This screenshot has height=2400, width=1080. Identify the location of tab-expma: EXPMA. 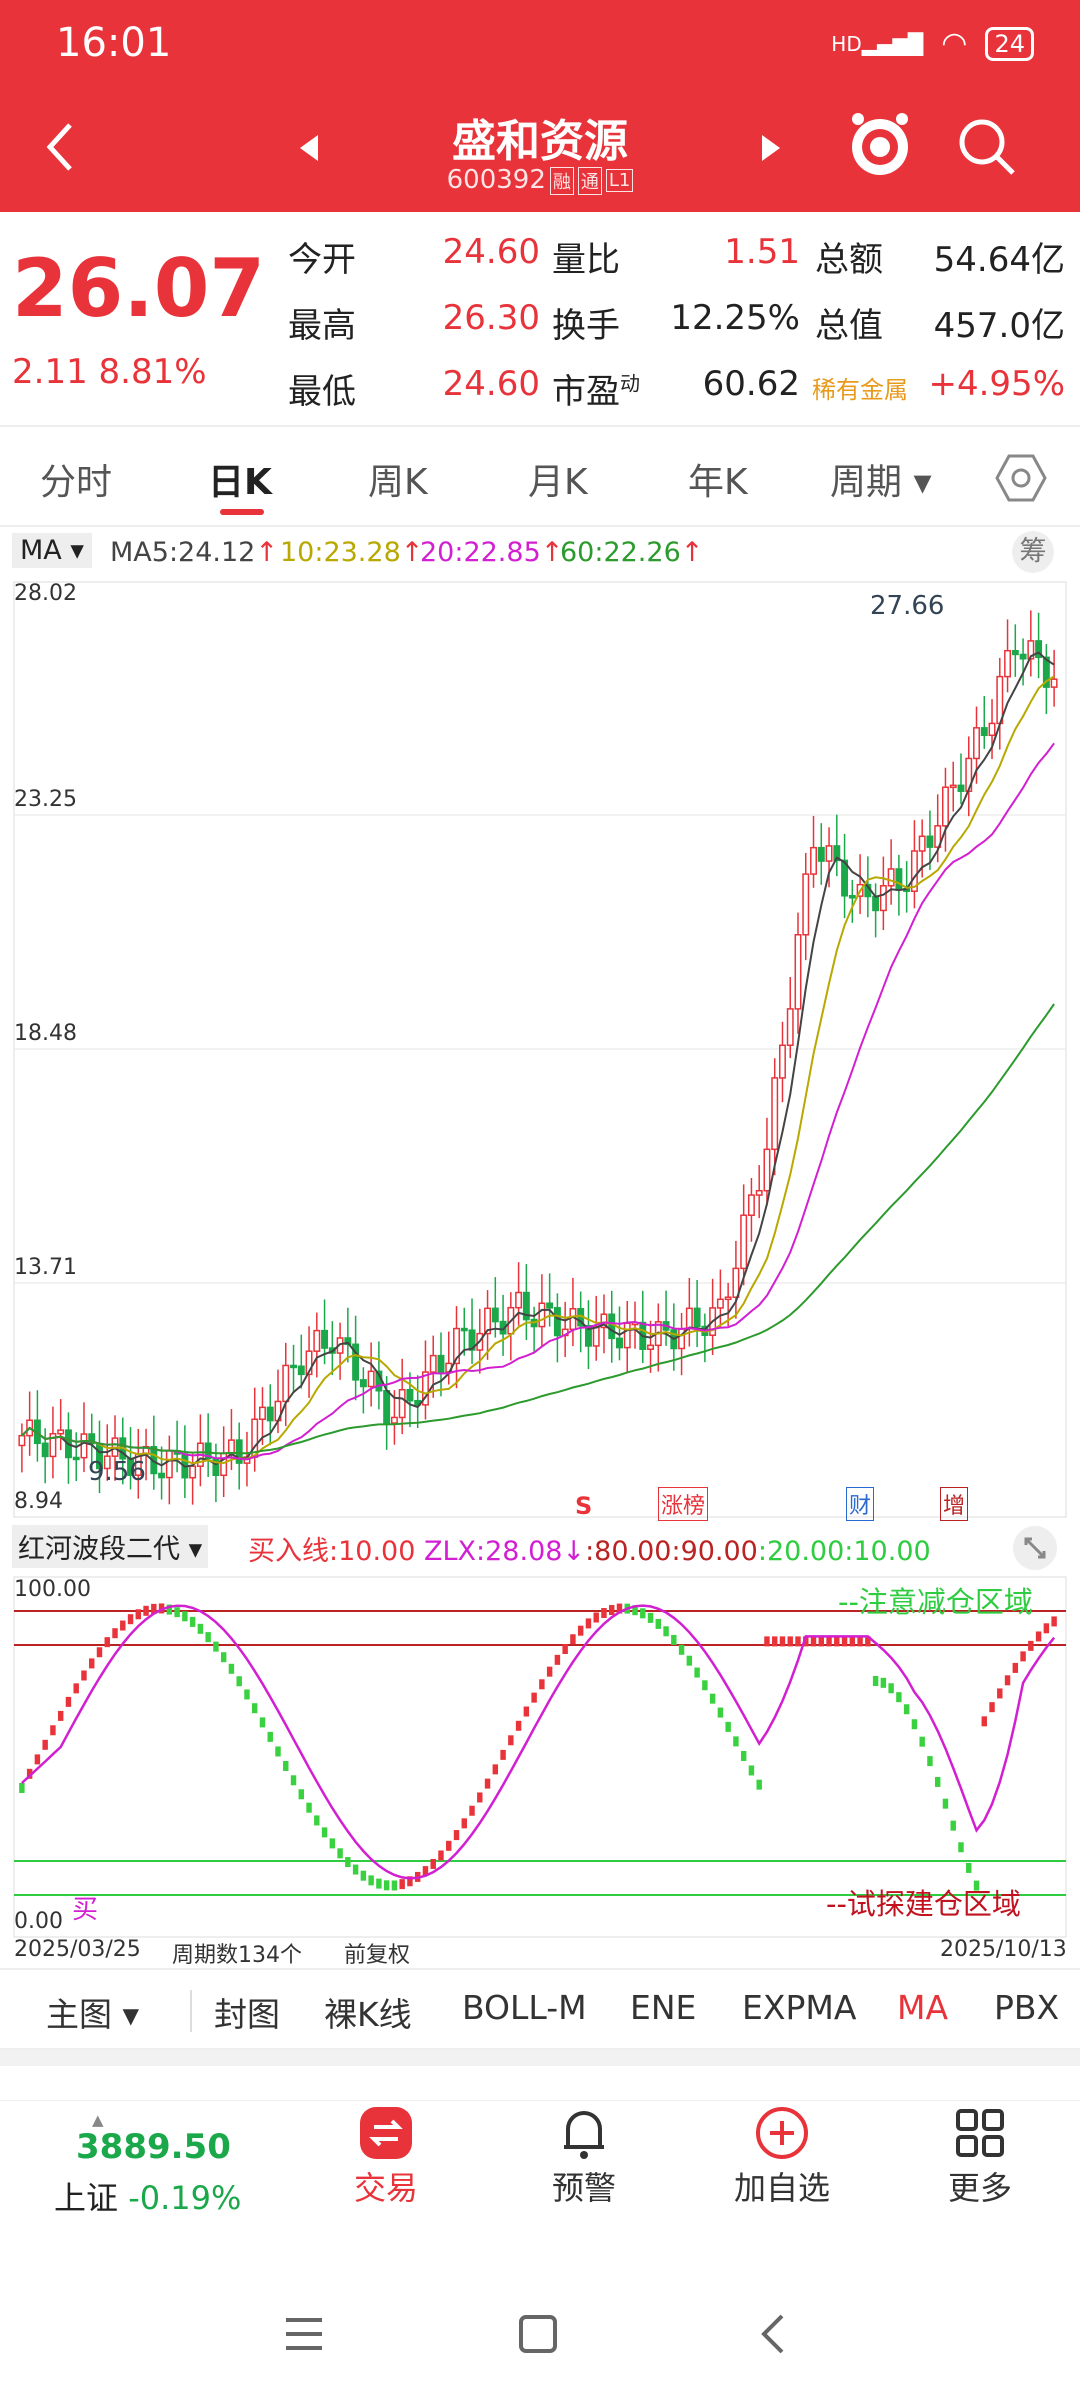
(799, 2007).